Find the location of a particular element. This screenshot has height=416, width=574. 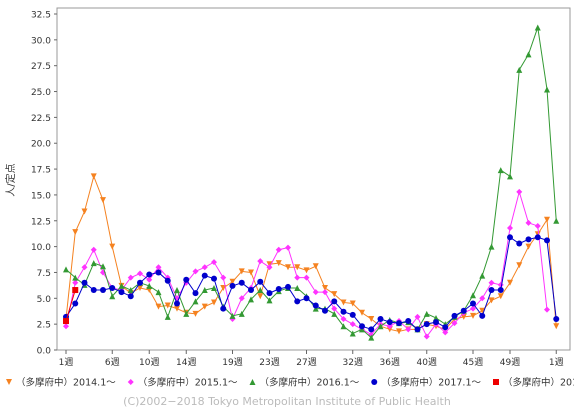

y-tick-label: 10.0 is located at coordinates (41, 248).